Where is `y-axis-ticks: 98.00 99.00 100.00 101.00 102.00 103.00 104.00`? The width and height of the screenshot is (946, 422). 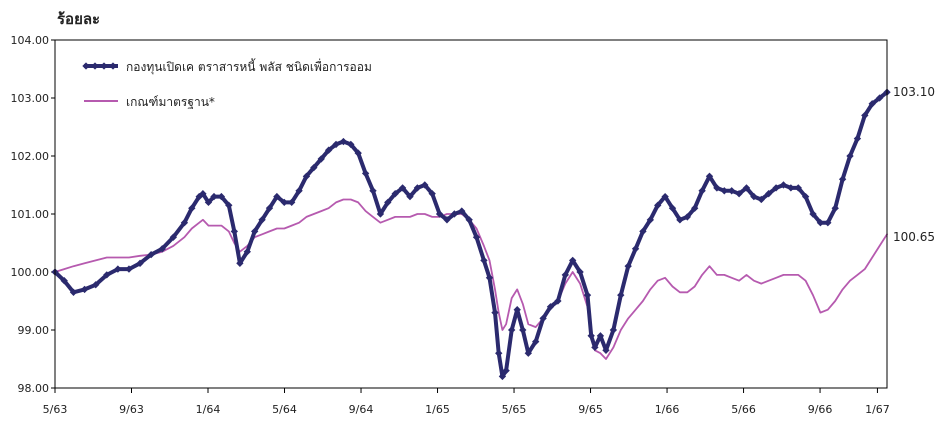 y-axis-ticks: 98.00 99.00 100.00 101.00 102.00 103.00 104.00 is located at coordinates (33, 214).